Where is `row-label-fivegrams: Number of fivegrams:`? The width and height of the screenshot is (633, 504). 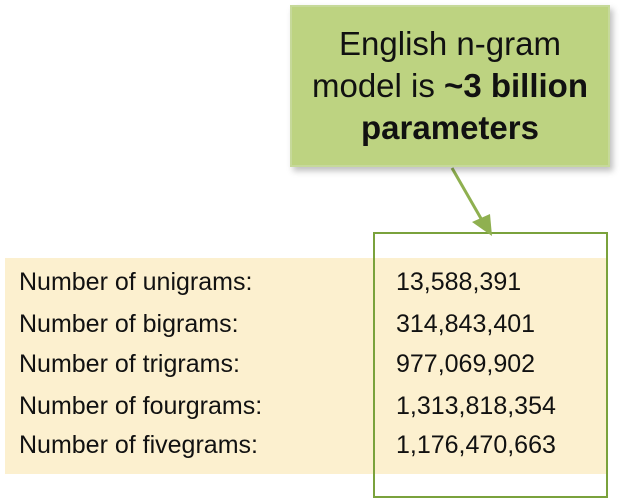
row-label-fivegrams: Number of fivegrams: is located at coordinates (138, 445).